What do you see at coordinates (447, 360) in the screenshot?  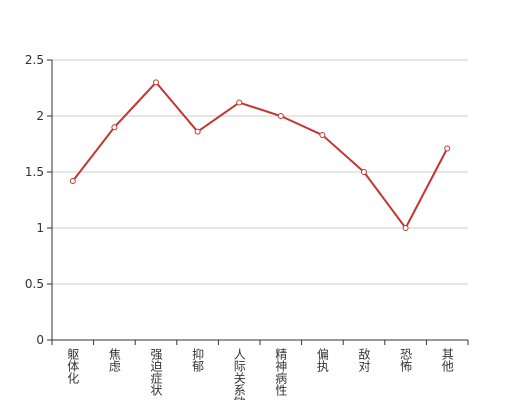 I see `x-tick-label: 其他` at bounding box center [447, 360].